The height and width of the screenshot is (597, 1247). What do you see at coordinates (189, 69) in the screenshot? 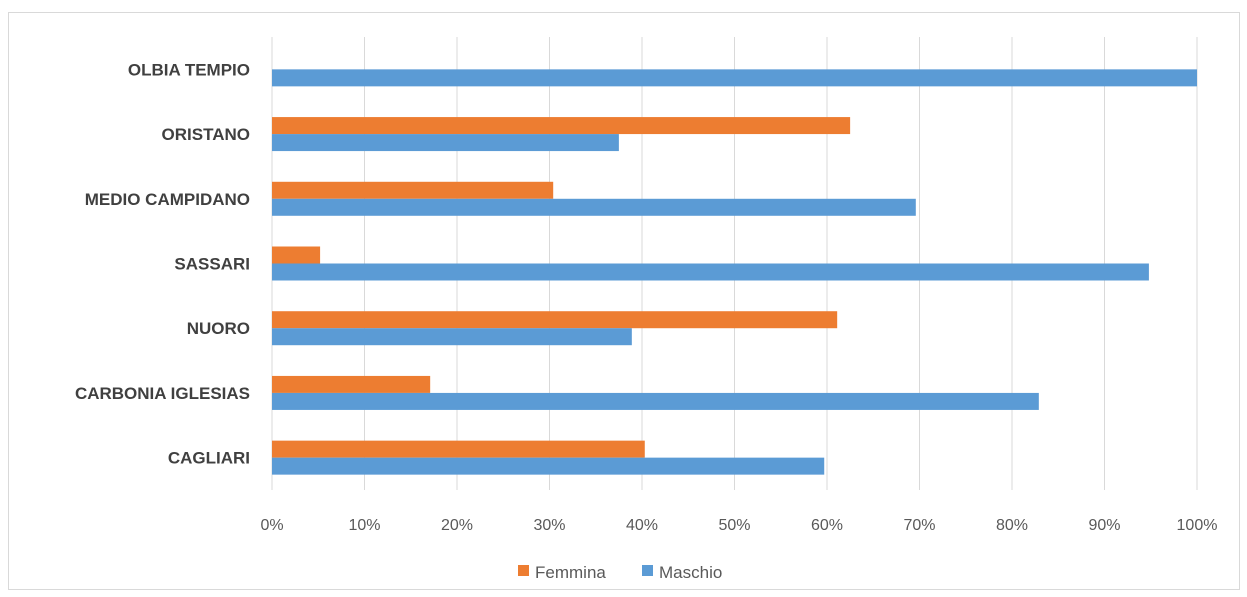
I see `category-label: OLBIA TEMPIO` at bounding box center [189, 69].